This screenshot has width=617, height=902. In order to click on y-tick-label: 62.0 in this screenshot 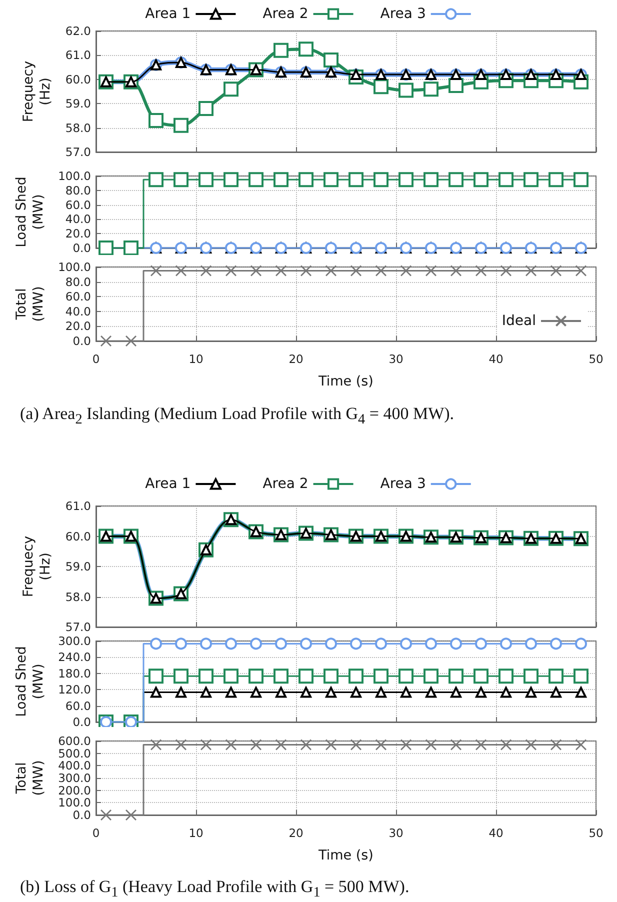, I will do `click(78, 31)`.